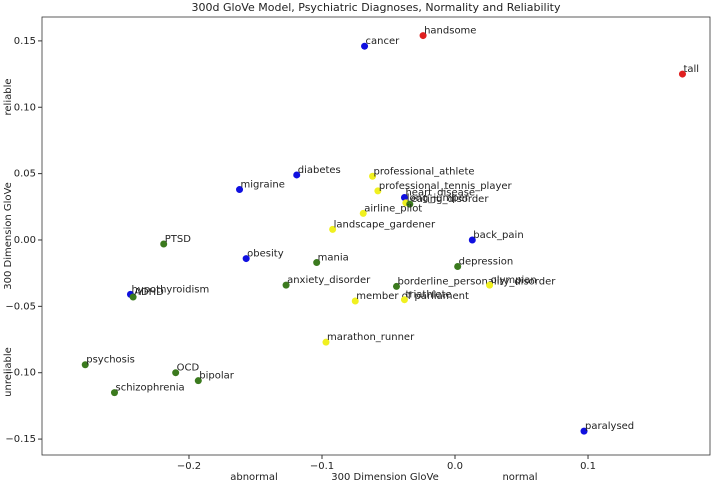 The image size is (716, 483). What do you see at coordinates (263, 185) in the screenshot?
I see `point-label: migraine` at bounding box center [263, 185].